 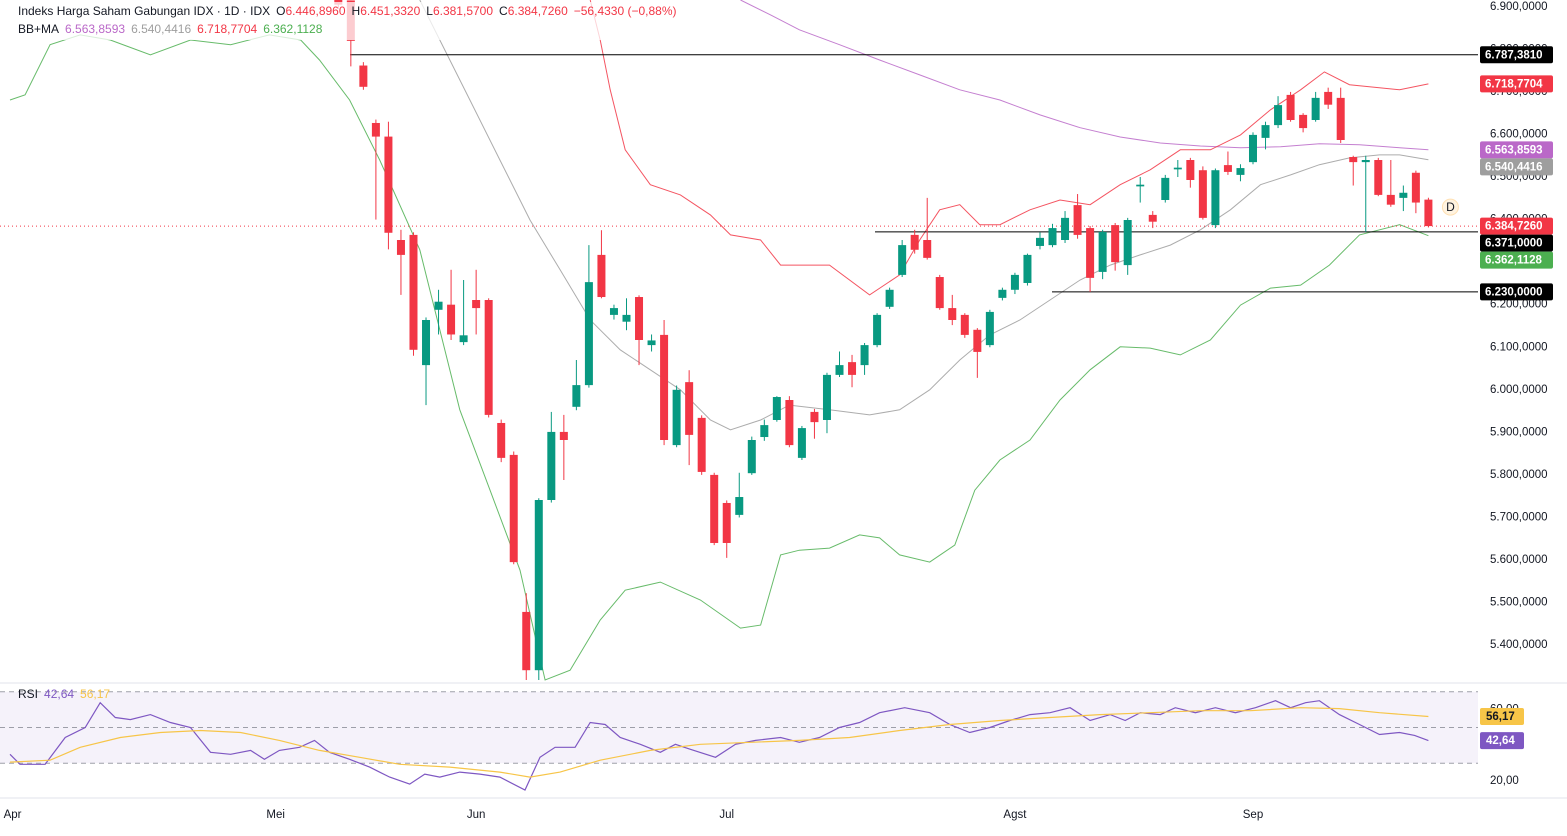 What do you see at coordinates (726, 815) in the screenshot?
I see `x-tick-label: Jul` at bounding box center [726, 815].